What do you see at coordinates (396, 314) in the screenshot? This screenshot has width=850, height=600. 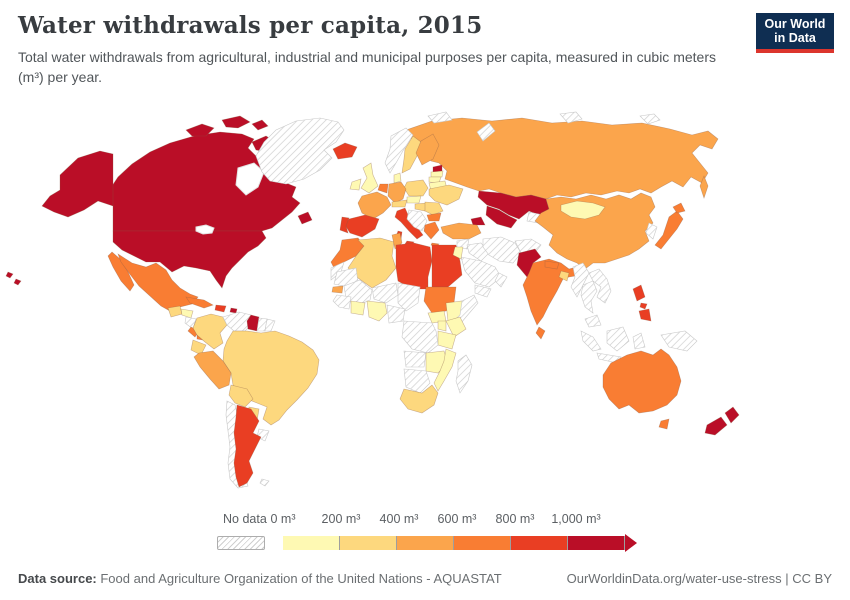 I see `country-cameroon-central-africa` at bounding box center [396, 314].